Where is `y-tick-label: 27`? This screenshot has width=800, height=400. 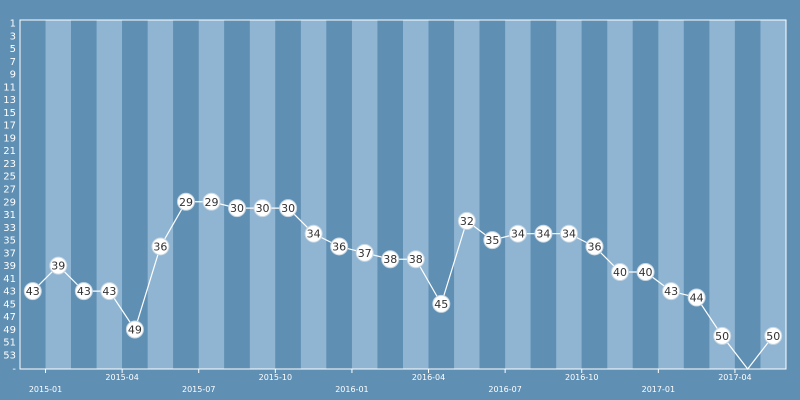
y-tick-label: 27 is located at coordinates (9, 190).